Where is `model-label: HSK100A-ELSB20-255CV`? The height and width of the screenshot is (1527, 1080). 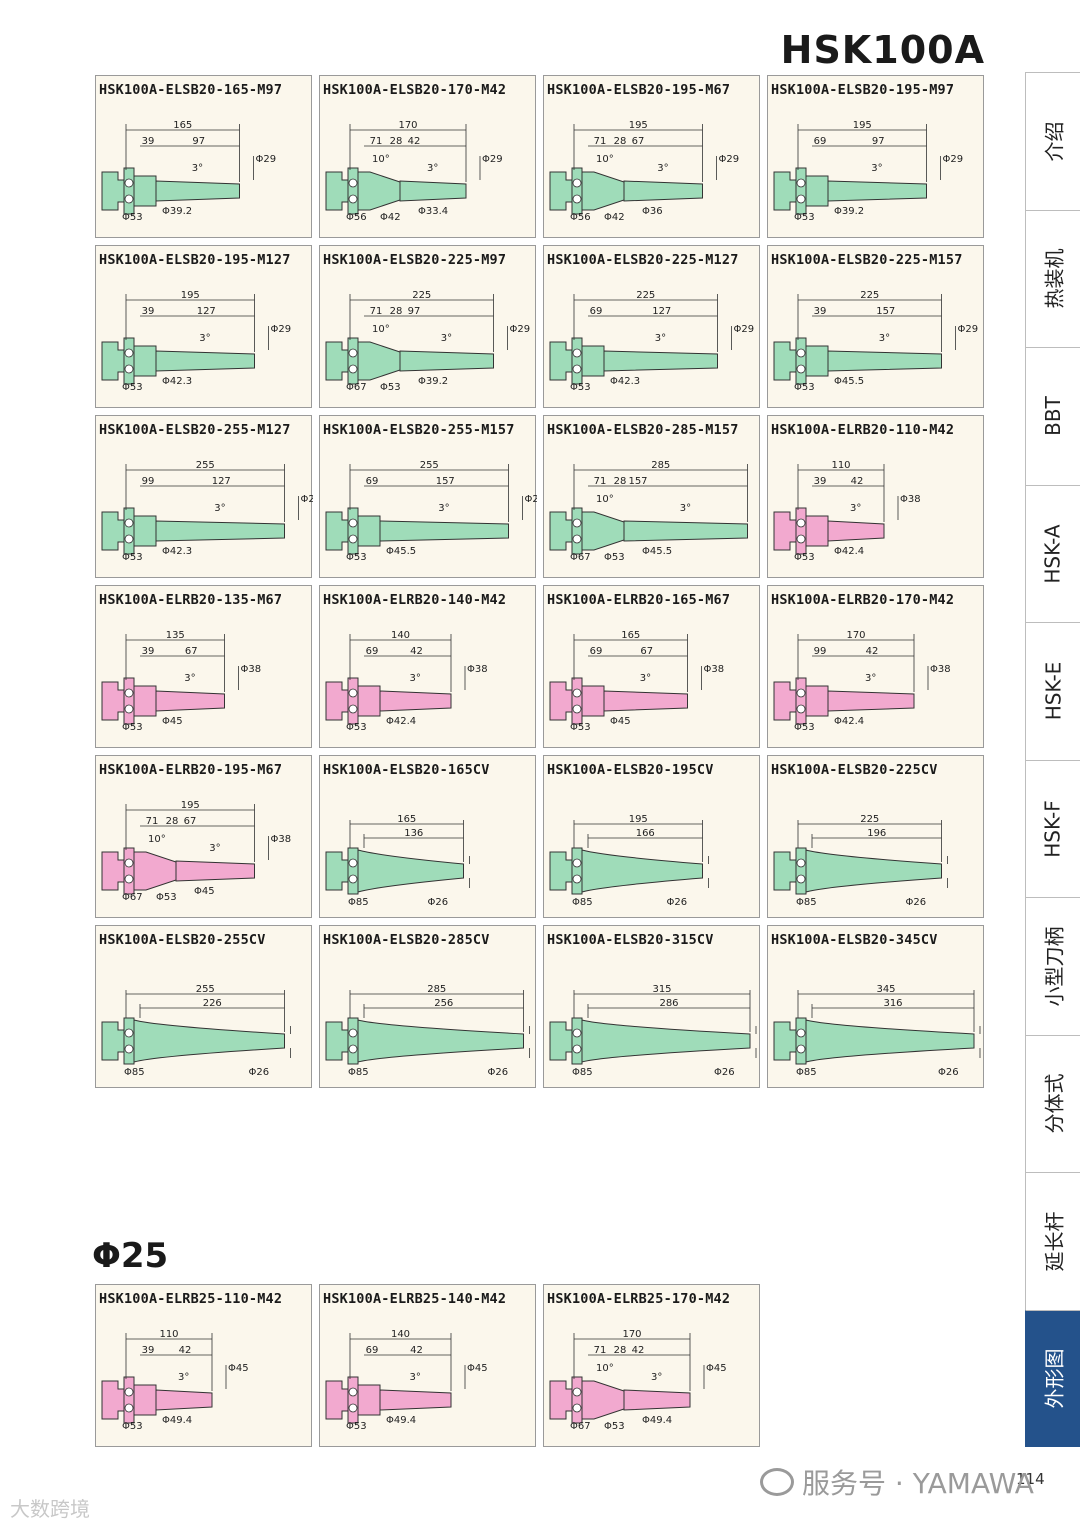
model-label: HSK100A-ELSB20-255CV is located at coordinates (182, 940).